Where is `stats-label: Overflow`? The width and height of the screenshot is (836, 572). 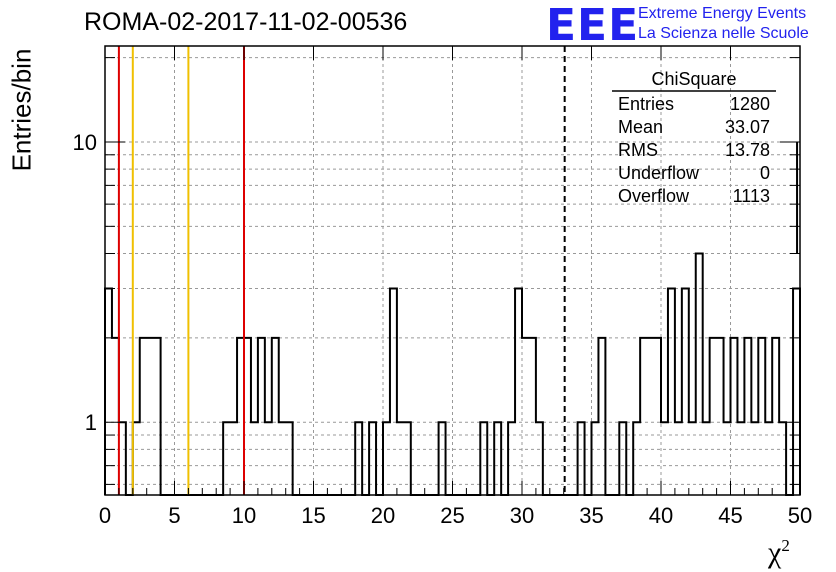
stats-label: Overflow is located at coordinates (654, 196).